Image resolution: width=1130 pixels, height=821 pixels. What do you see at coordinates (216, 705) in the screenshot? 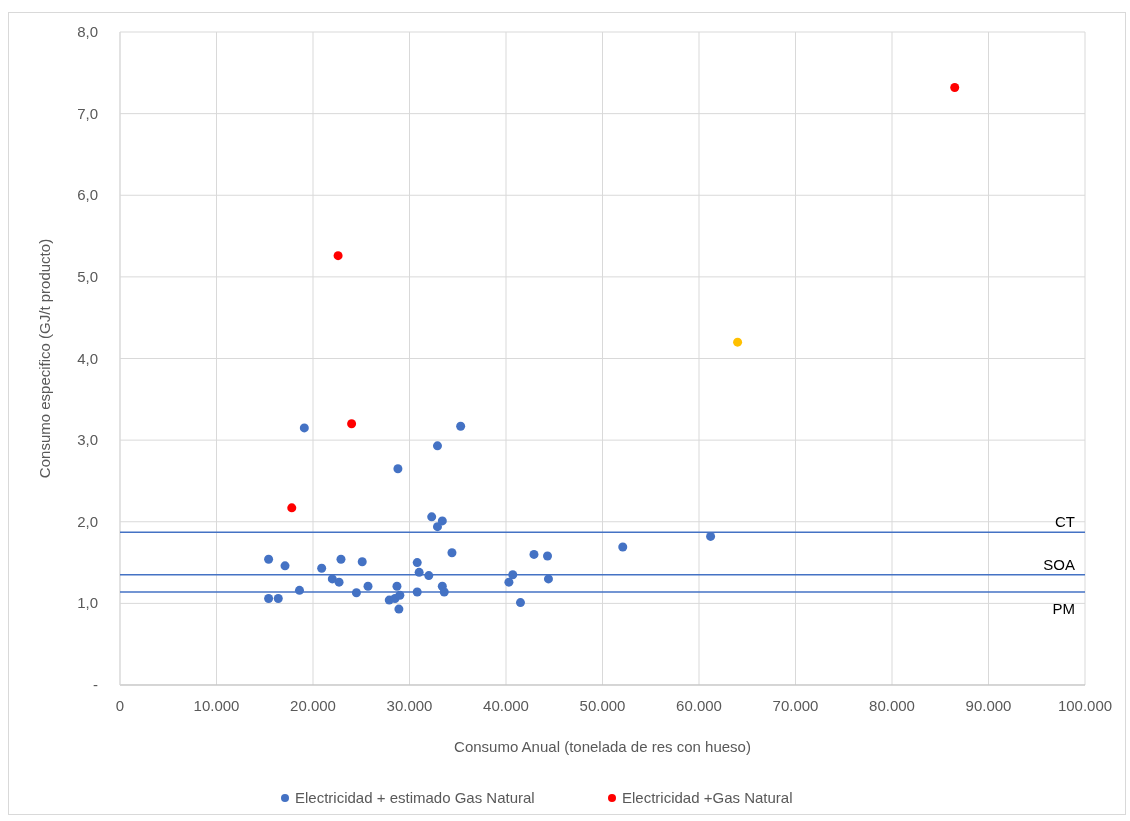
I see `x-tick-label: 10.000` at bounding box center [216, 705].